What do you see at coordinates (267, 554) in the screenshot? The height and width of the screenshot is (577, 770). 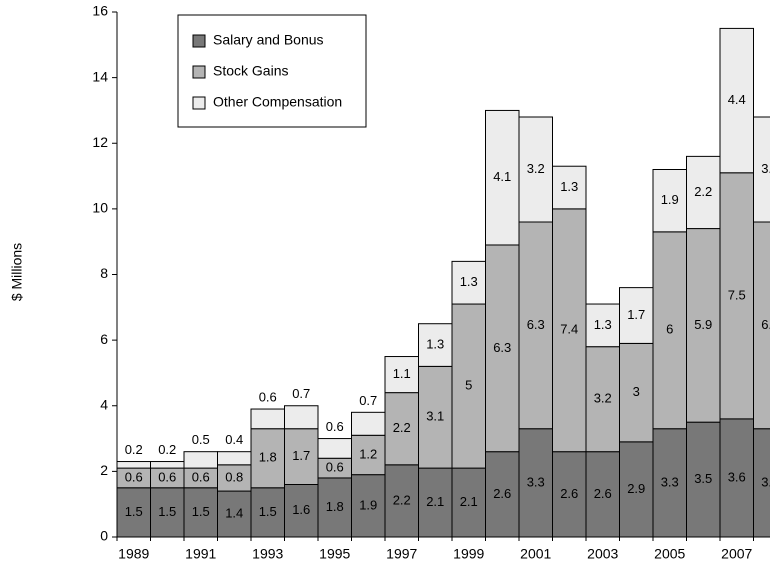 I see `x-tick-label: 1993` at bounding box center [267, 554].